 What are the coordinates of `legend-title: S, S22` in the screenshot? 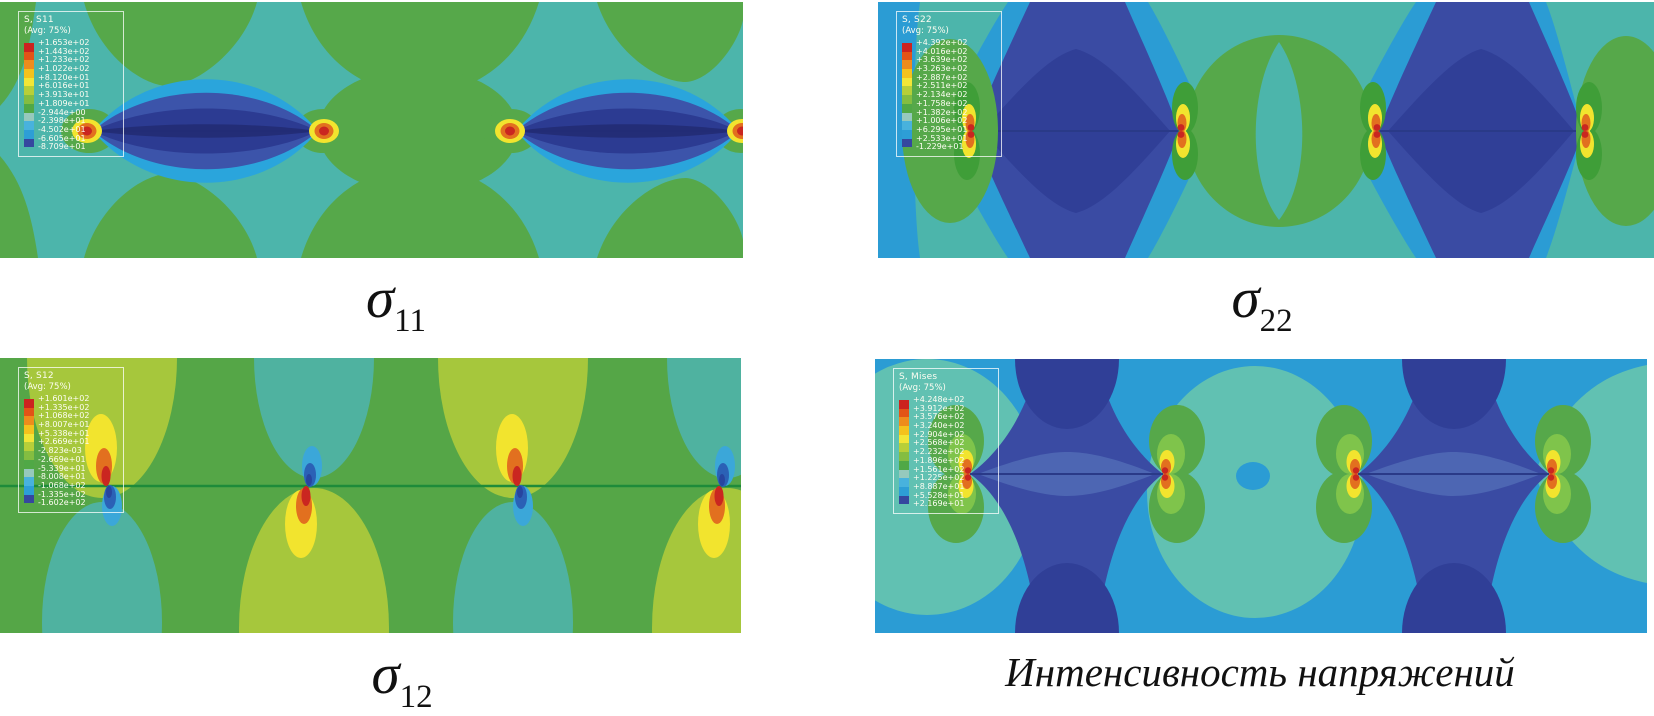 It's located at (917, 20).